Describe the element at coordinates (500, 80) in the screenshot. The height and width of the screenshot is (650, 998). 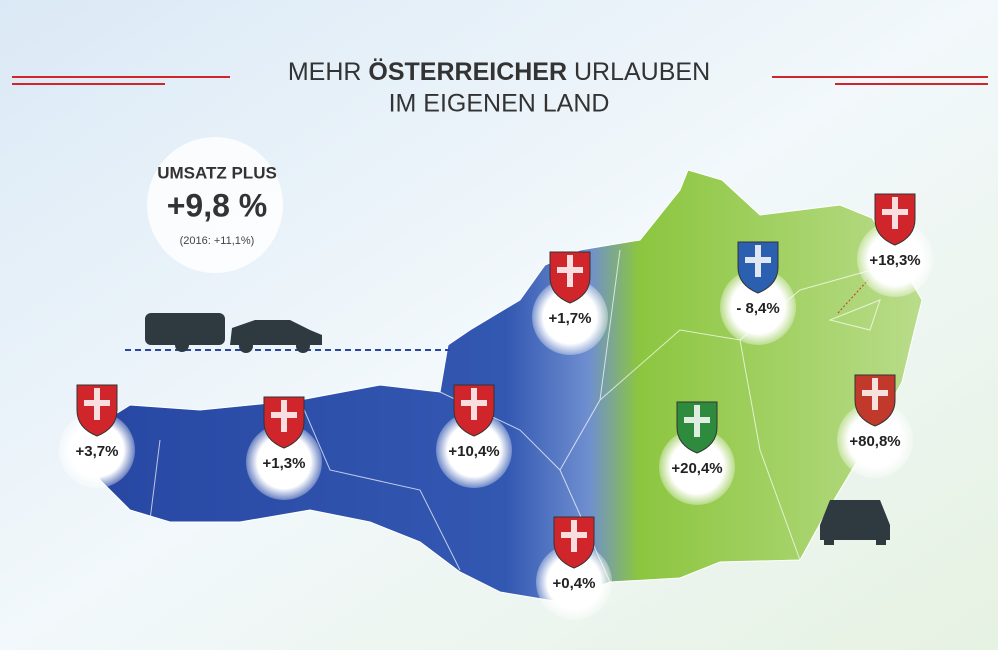
I see `decor-lines` at that location.